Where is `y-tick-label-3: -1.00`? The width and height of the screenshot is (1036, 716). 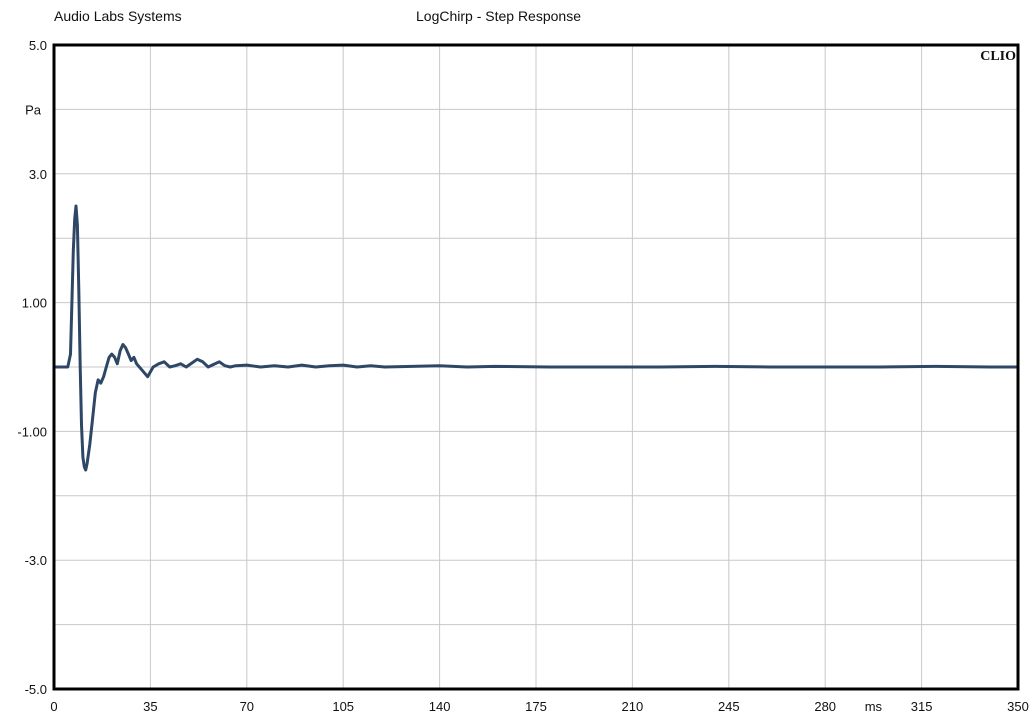
y-tick-label-3: -1.00 is located at coordinates (32, 431).